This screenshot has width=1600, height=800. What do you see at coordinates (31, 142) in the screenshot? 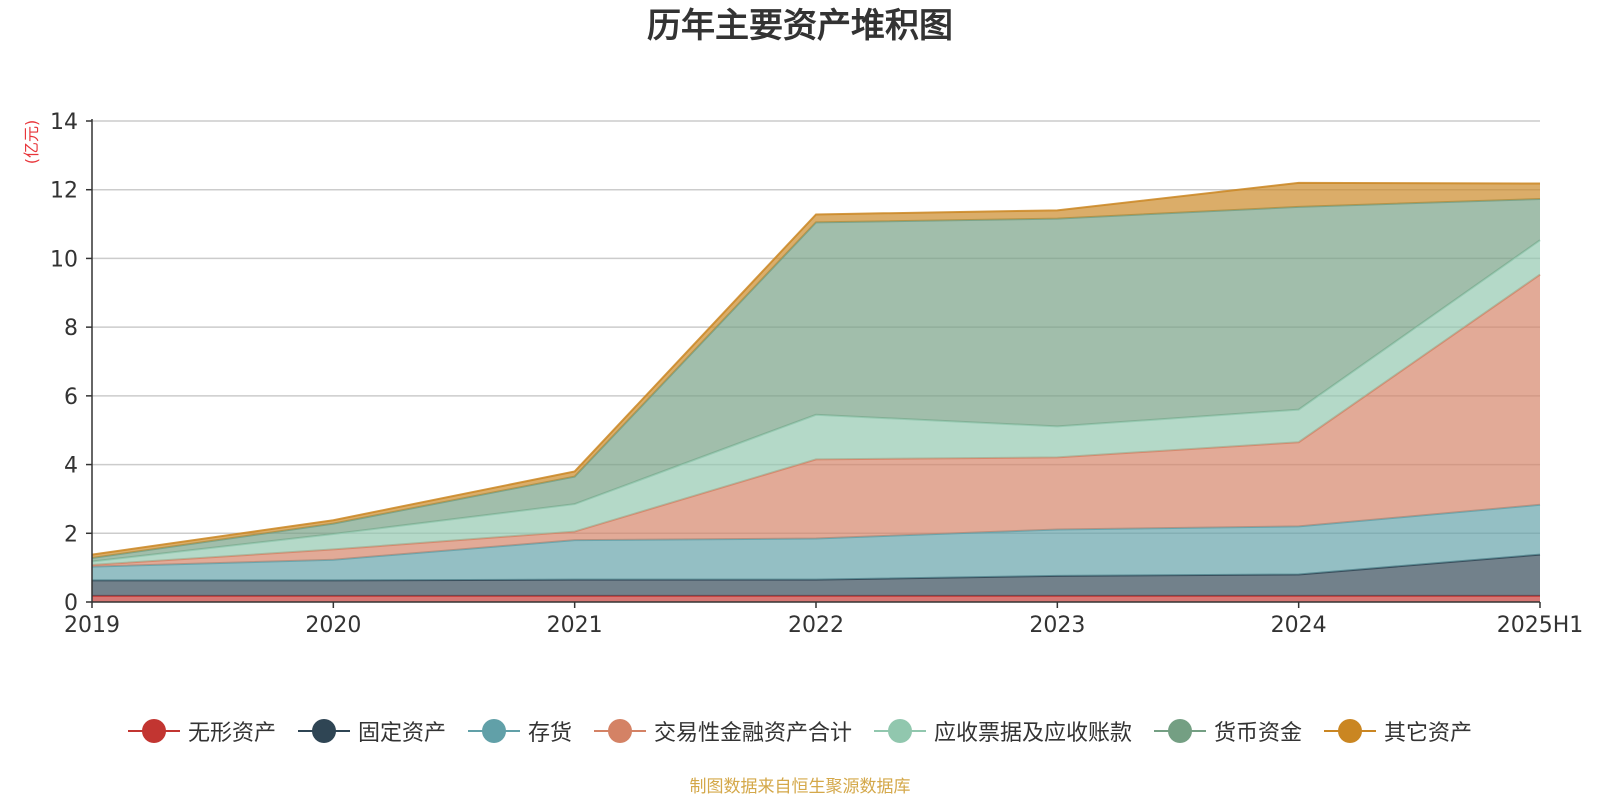
I see `y-axis-label: (亿元)` at bounding box center [31, 142].